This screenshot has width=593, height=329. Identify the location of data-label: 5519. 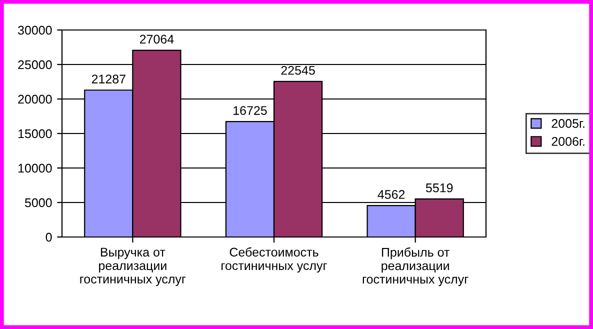
(439, 187).